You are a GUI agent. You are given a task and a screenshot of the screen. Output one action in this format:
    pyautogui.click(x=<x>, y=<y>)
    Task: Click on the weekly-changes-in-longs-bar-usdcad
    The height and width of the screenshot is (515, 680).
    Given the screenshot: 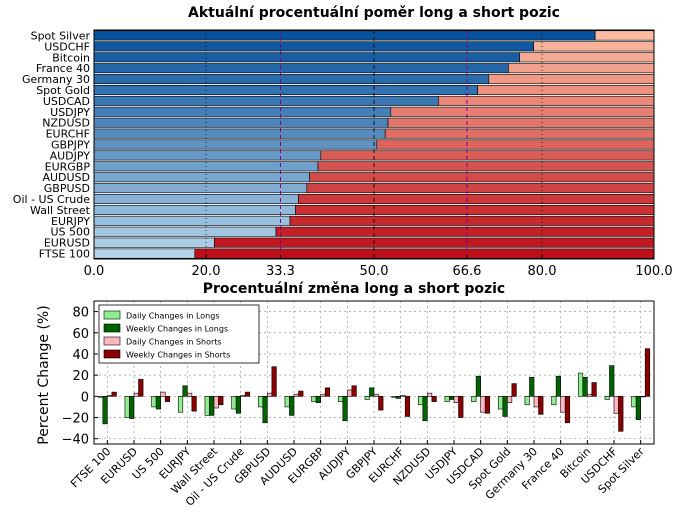 What is the action you would take?
    pyautogui.click(x=478, y=386)
    